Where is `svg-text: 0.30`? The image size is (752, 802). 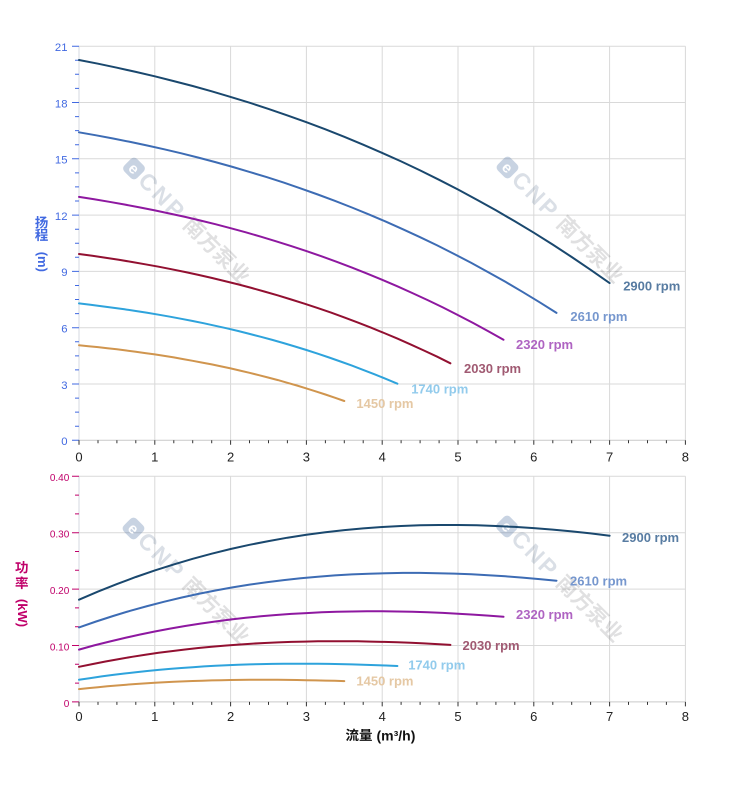 svg-text: 0.30 is located at coordinates (60, 535).